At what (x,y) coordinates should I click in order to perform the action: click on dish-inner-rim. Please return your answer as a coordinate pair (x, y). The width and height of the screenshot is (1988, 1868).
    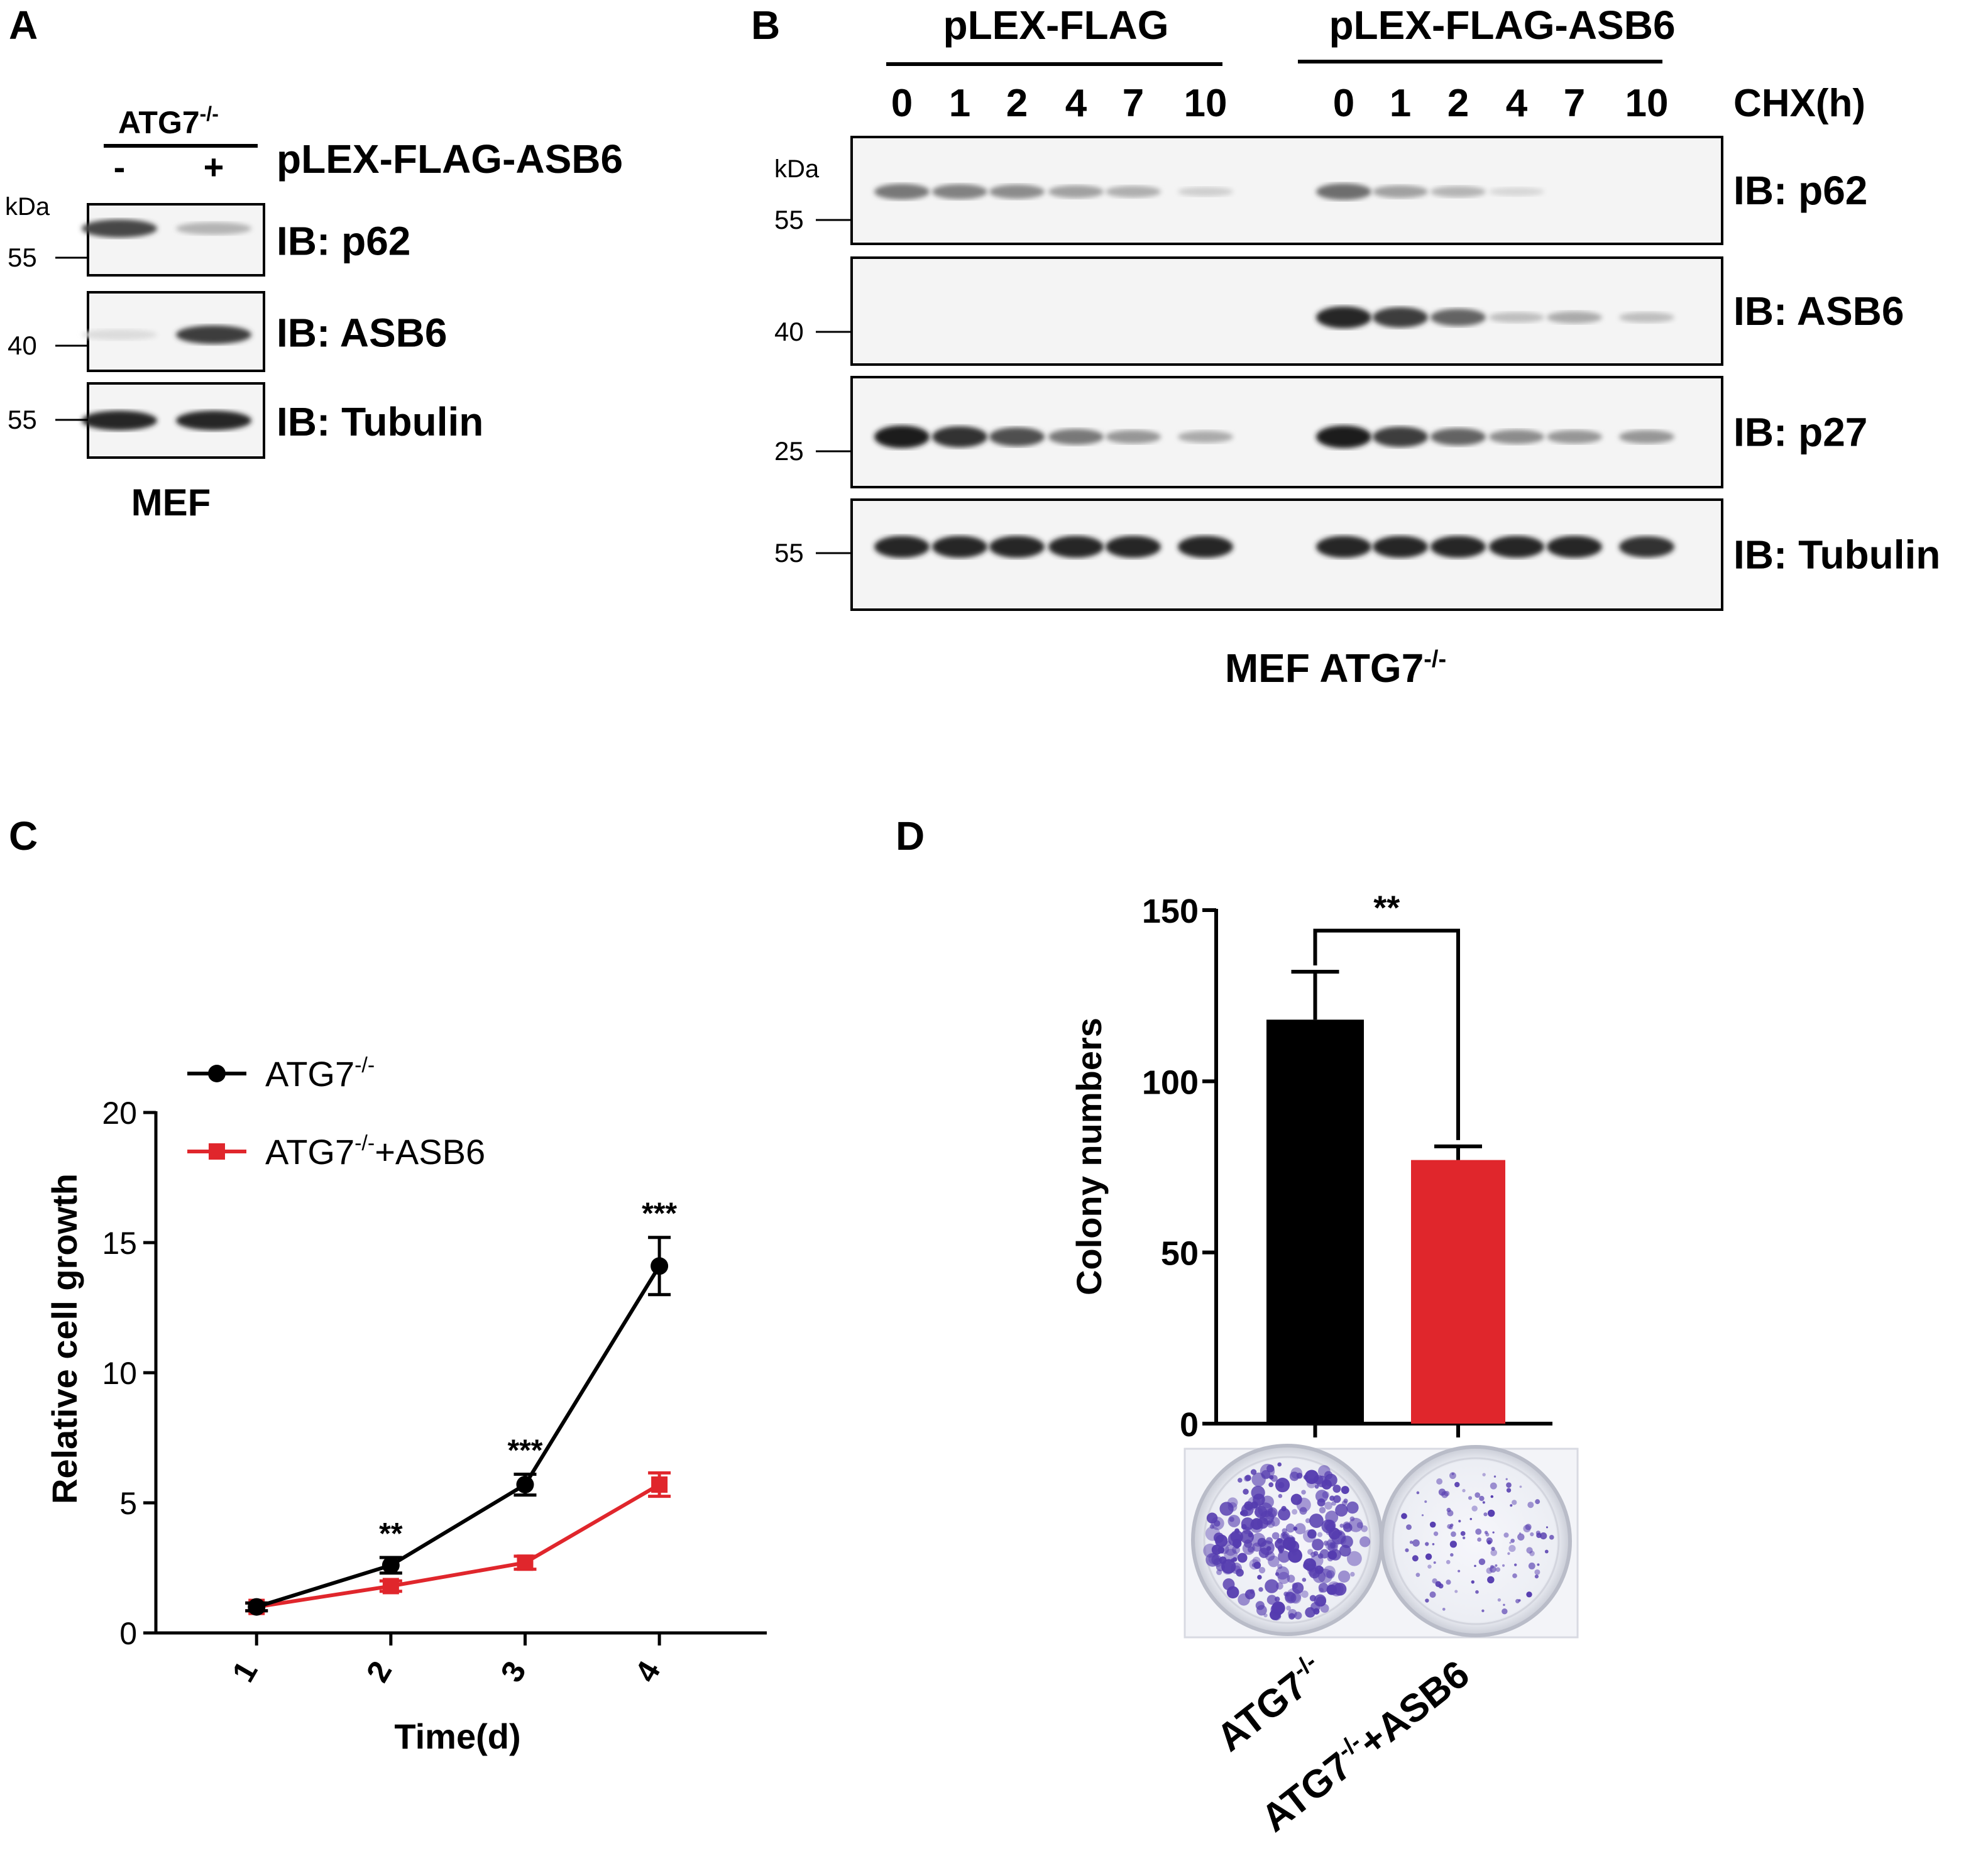
    Looking at the image, I should click on (1287, 1540).